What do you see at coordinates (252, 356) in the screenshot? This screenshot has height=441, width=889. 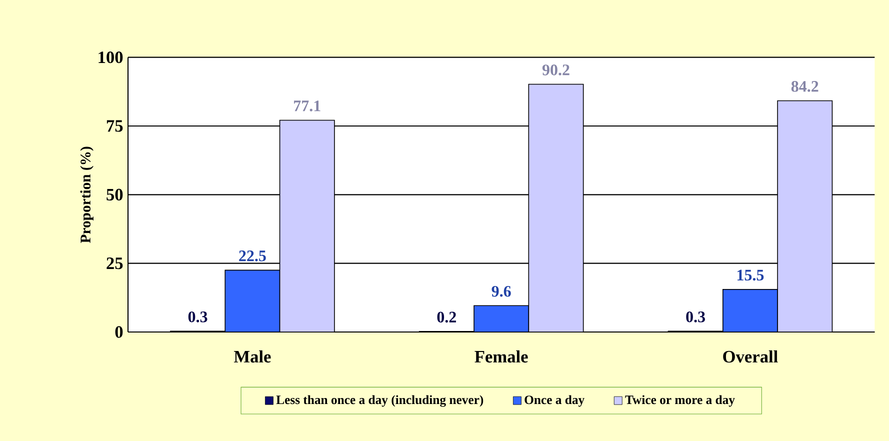 I see `x-tick-label: Male` at bounding box center [252, 356].